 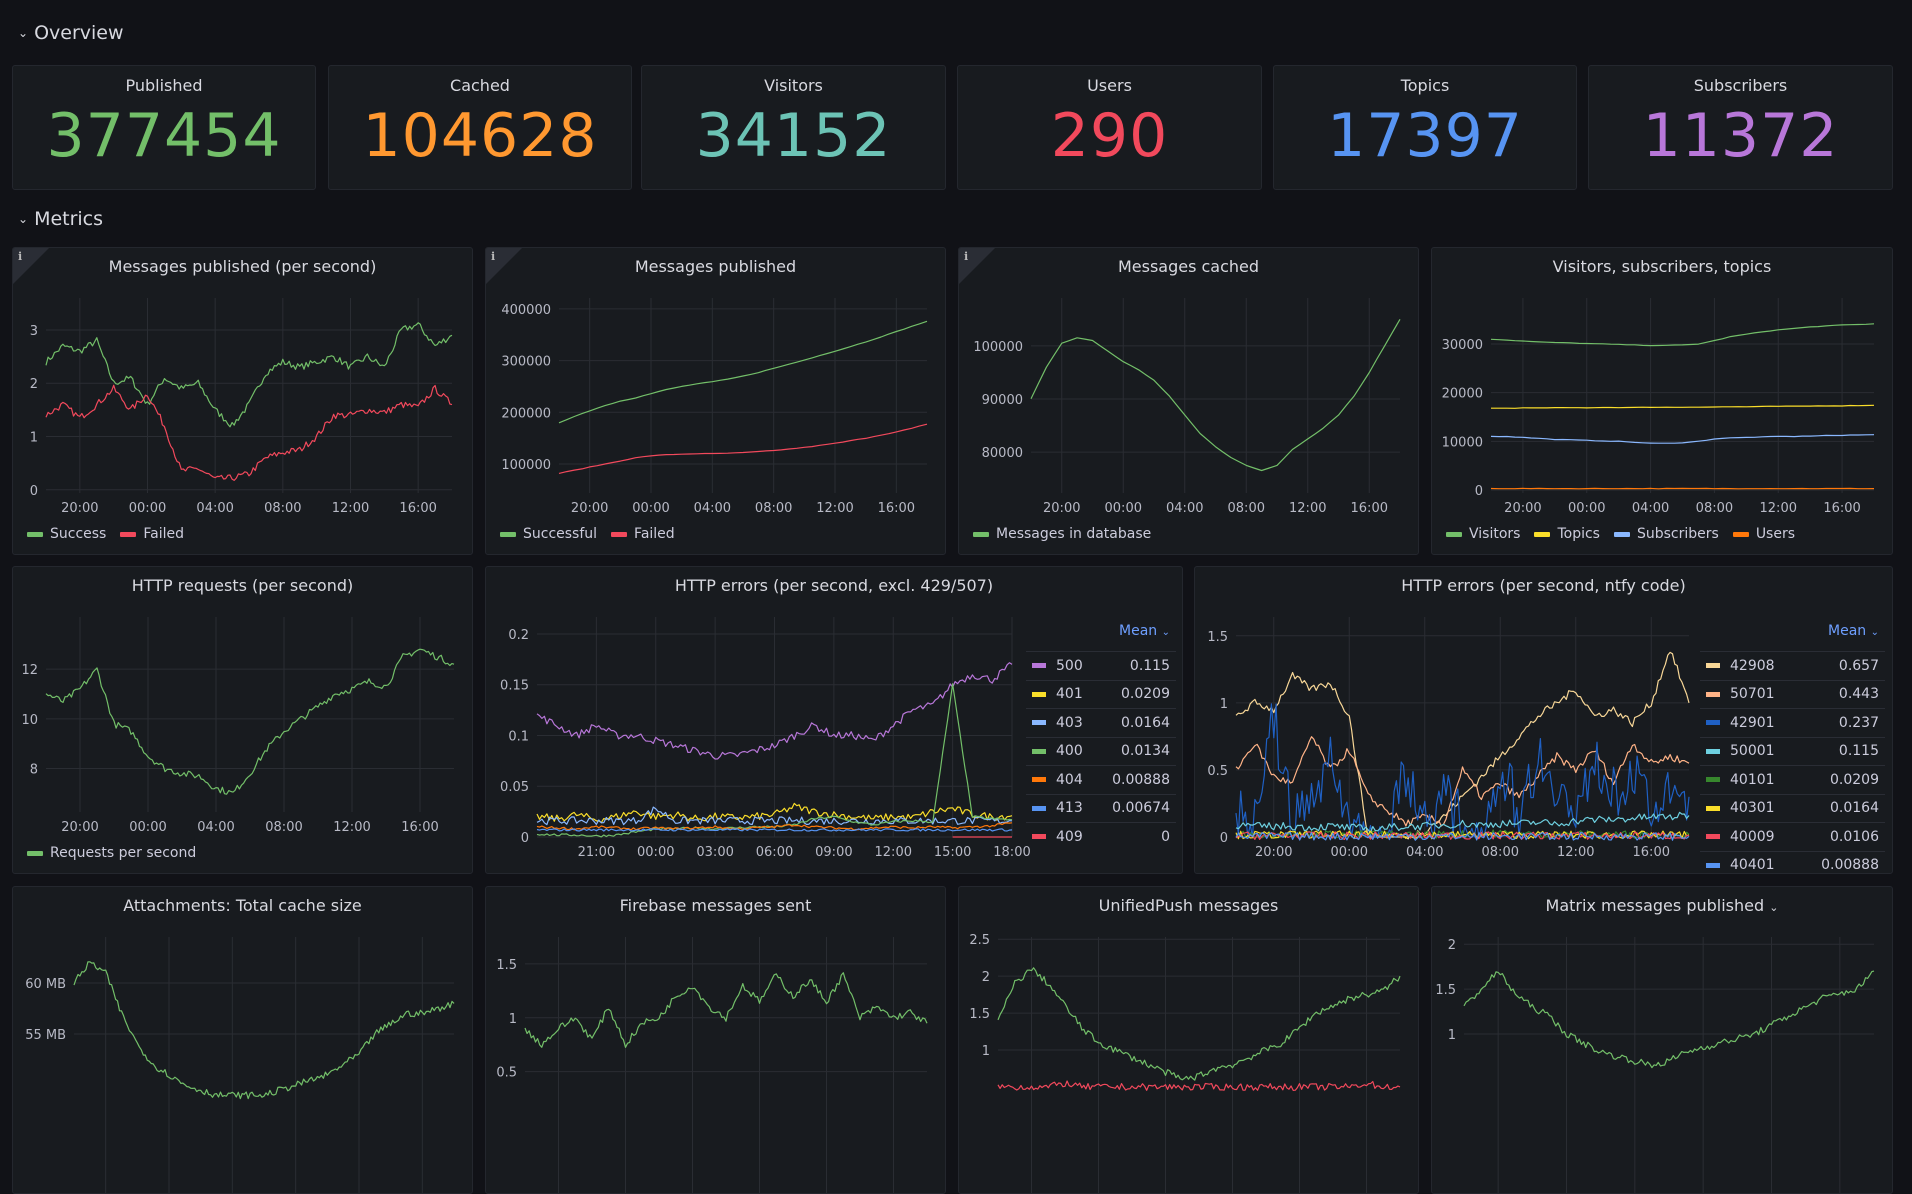 I want to click on legend-item: Successful, so click(x=548, y=534).